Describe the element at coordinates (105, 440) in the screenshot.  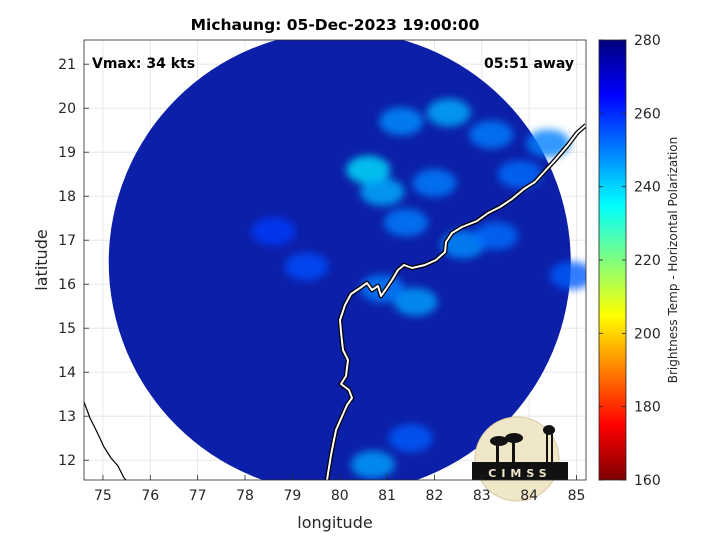
I see `coastline-southwest` at that location.